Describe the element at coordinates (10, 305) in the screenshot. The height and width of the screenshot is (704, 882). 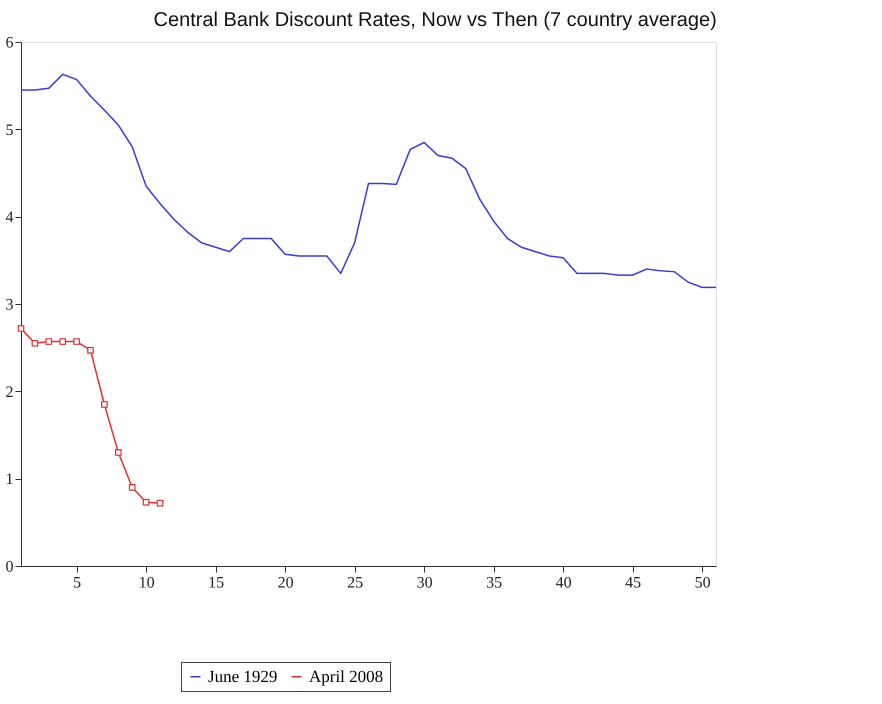
I see `y-tick-label: 3` at that location.